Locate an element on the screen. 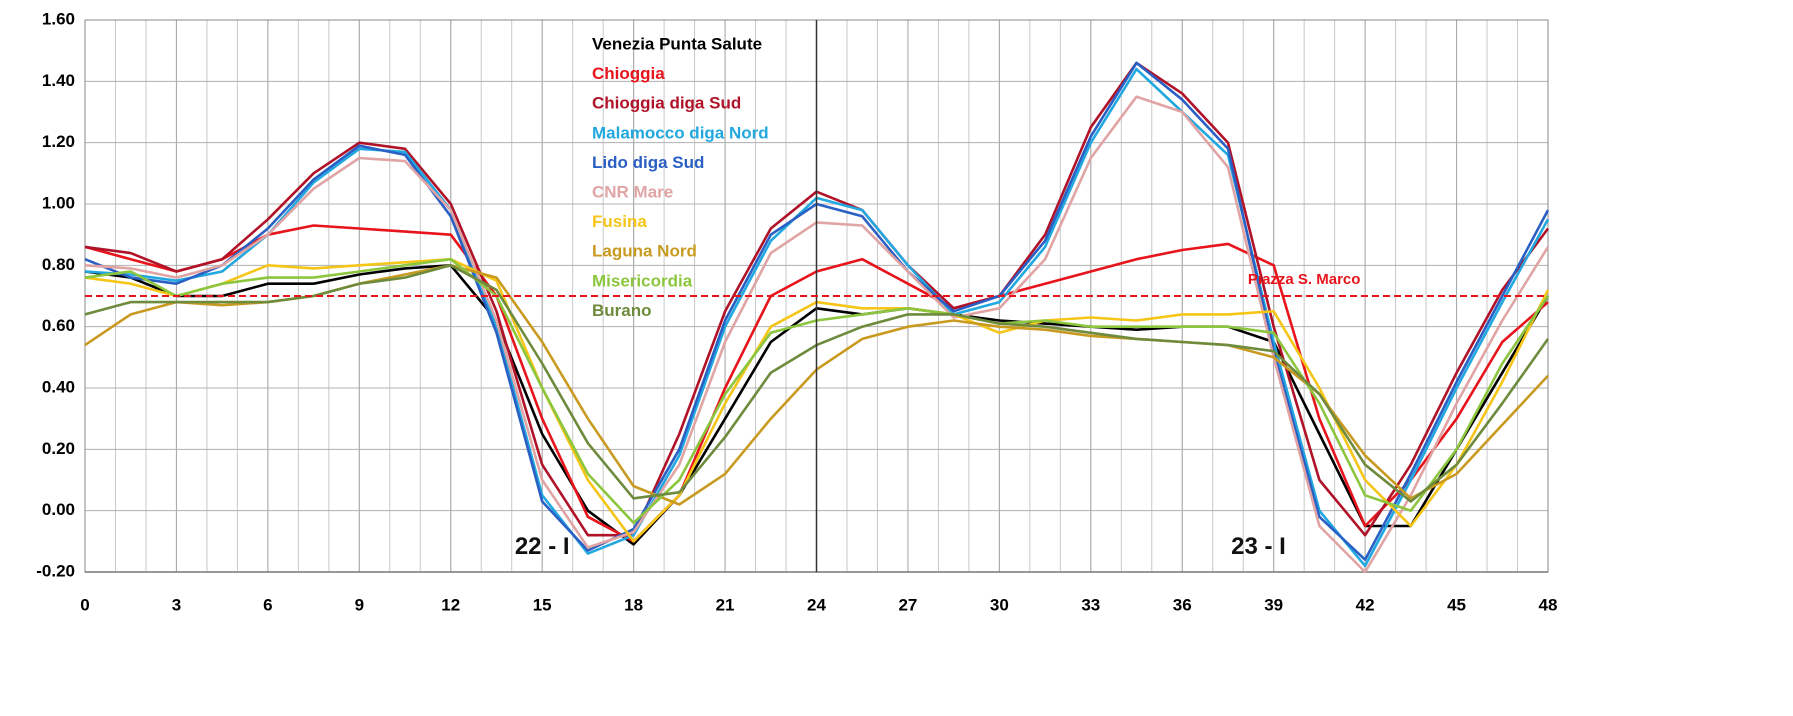  x-tick-label: 30 is located at coordinates (999, 604).